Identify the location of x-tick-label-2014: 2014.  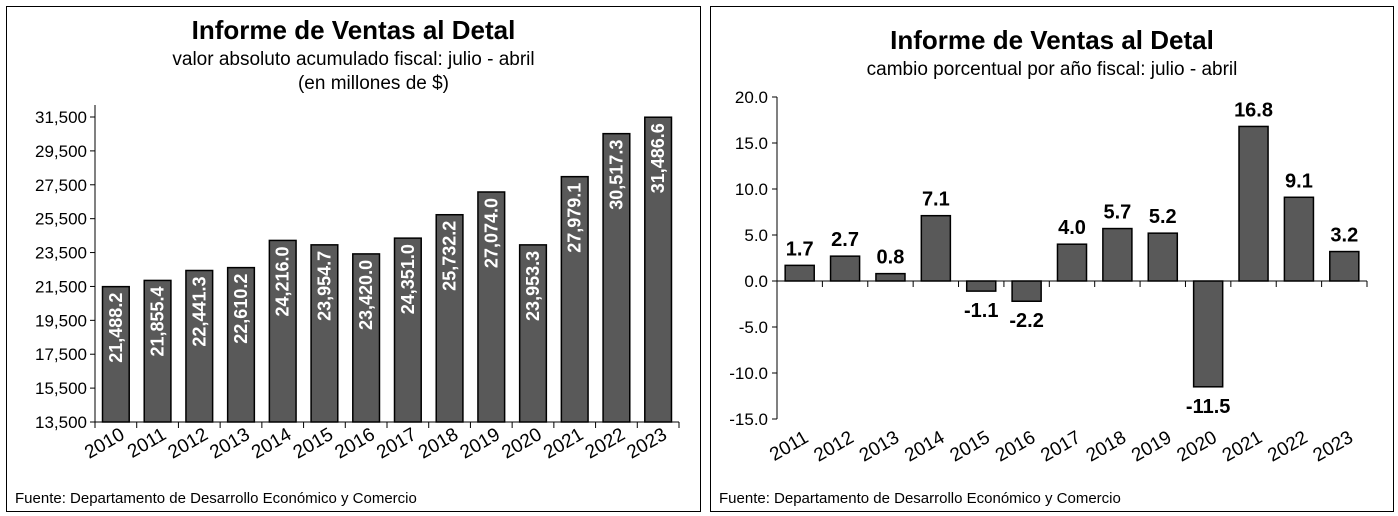
(924, 447).